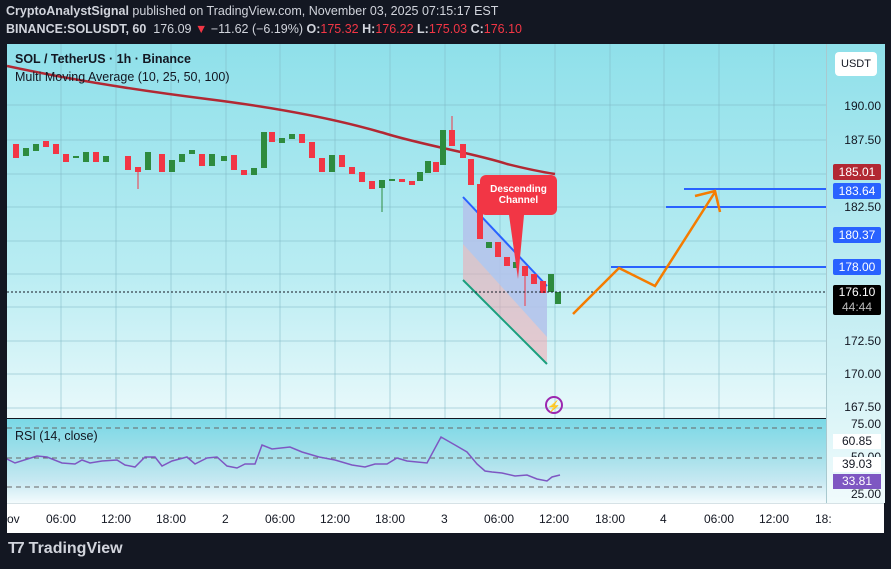 This screenshot has height=569, width=891. I want to click on high-label: H:, so click(369, 29).